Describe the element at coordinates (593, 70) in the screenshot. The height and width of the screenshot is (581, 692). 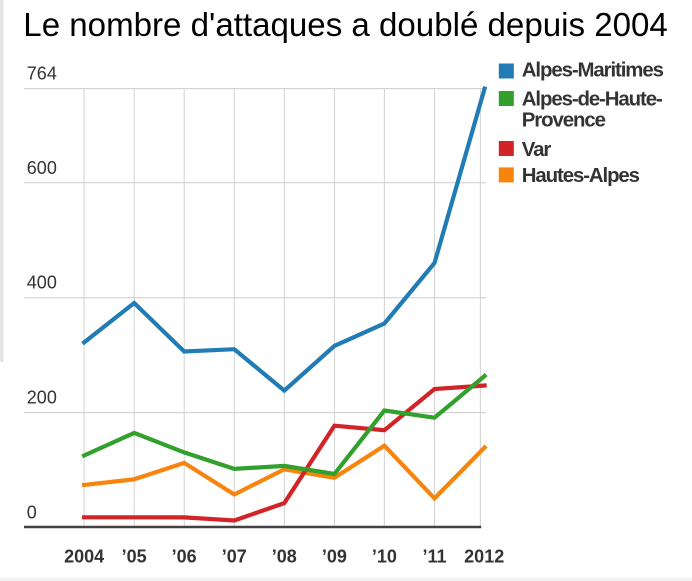
I see `svg-text: Alpes-Maritimes` at that location.